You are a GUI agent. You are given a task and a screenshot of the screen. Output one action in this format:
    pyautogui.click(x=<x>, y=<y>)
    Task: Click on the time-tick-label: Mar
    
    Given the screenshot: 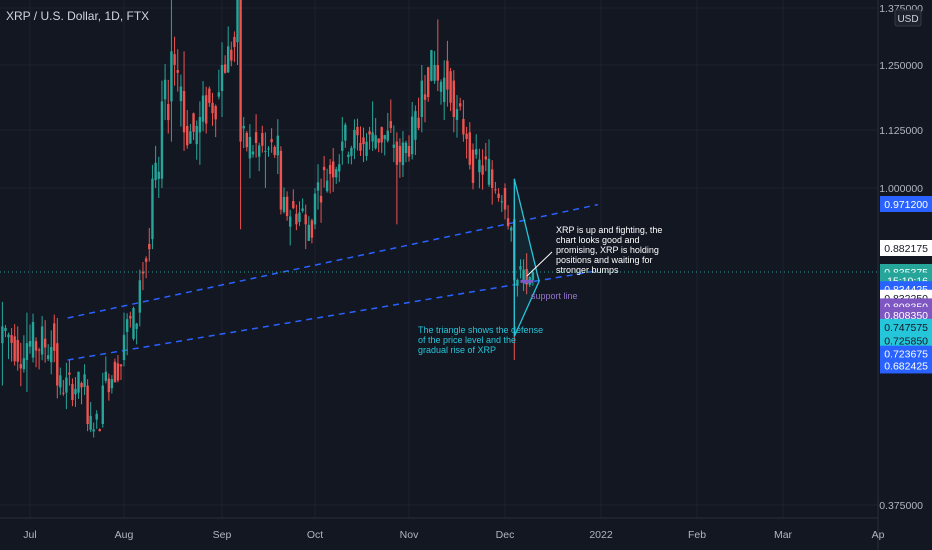 What is the action you would take?
    pyautogui.click(x=783, y=535)
    